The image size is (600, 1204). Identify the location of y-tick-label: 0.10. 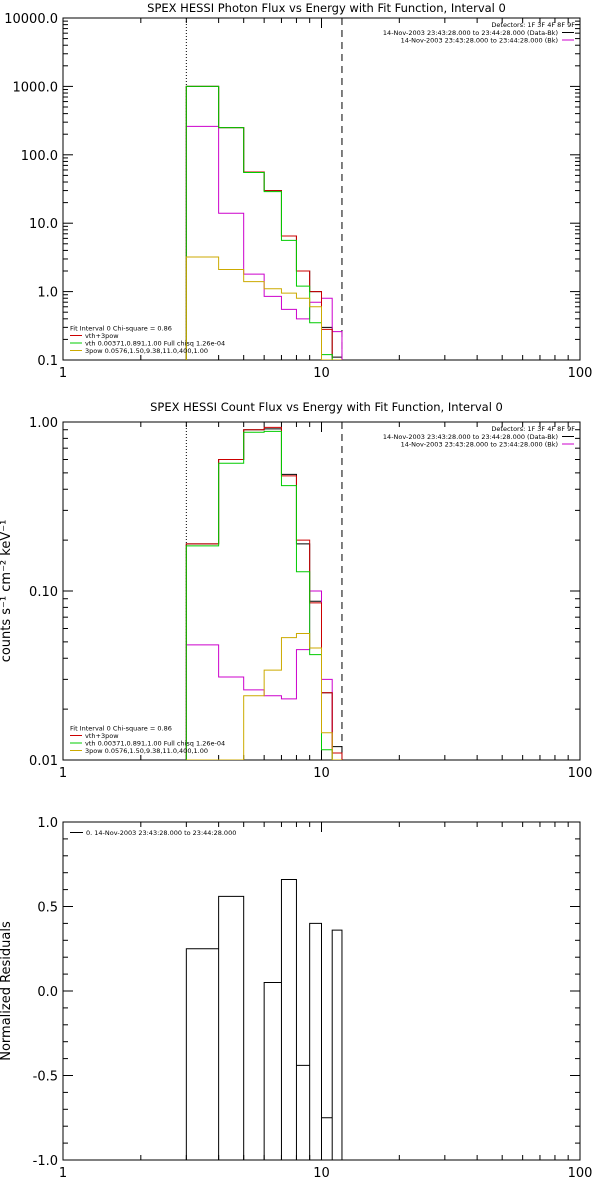
(43, 592).